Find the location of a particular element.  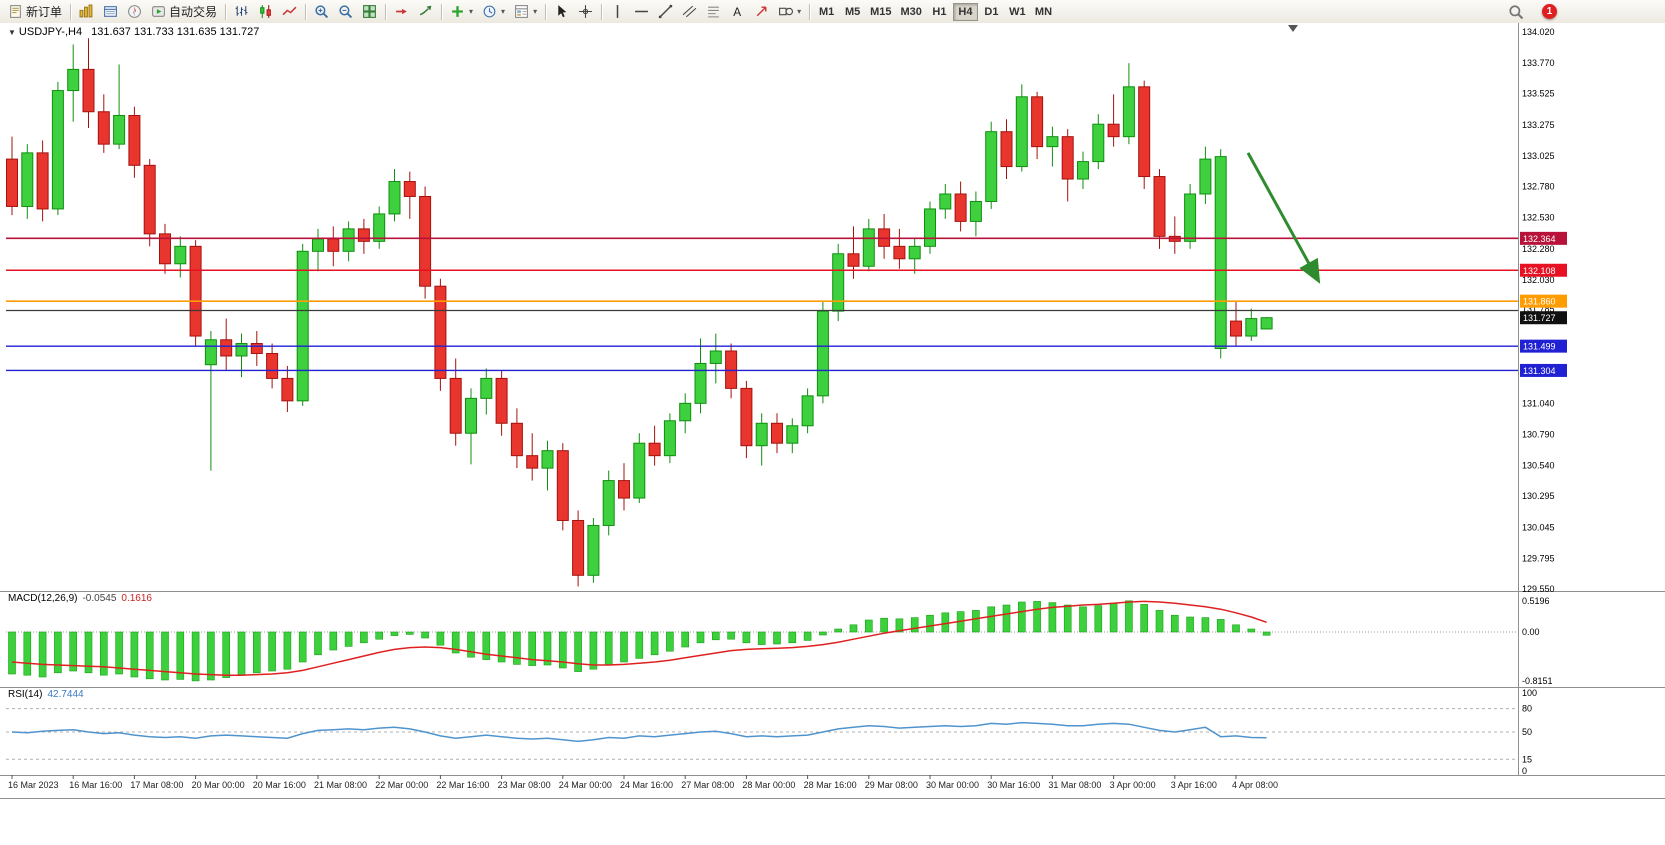

market-watch-button is located at coordinates (86, 12).